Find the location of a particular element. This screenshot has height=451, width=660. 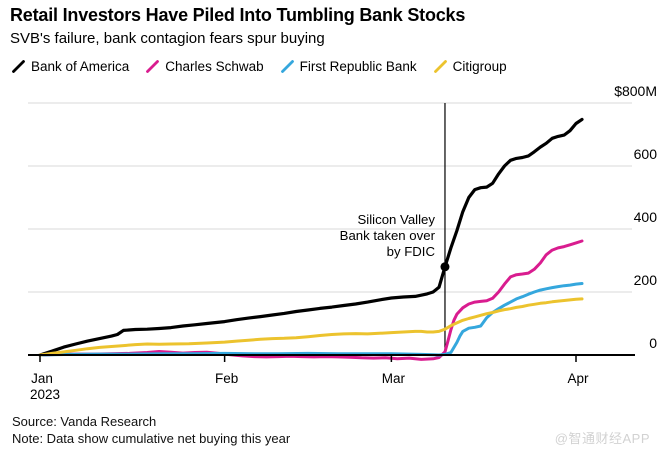

legend-label: Charles Schwab is located at coordinates (214, 66).